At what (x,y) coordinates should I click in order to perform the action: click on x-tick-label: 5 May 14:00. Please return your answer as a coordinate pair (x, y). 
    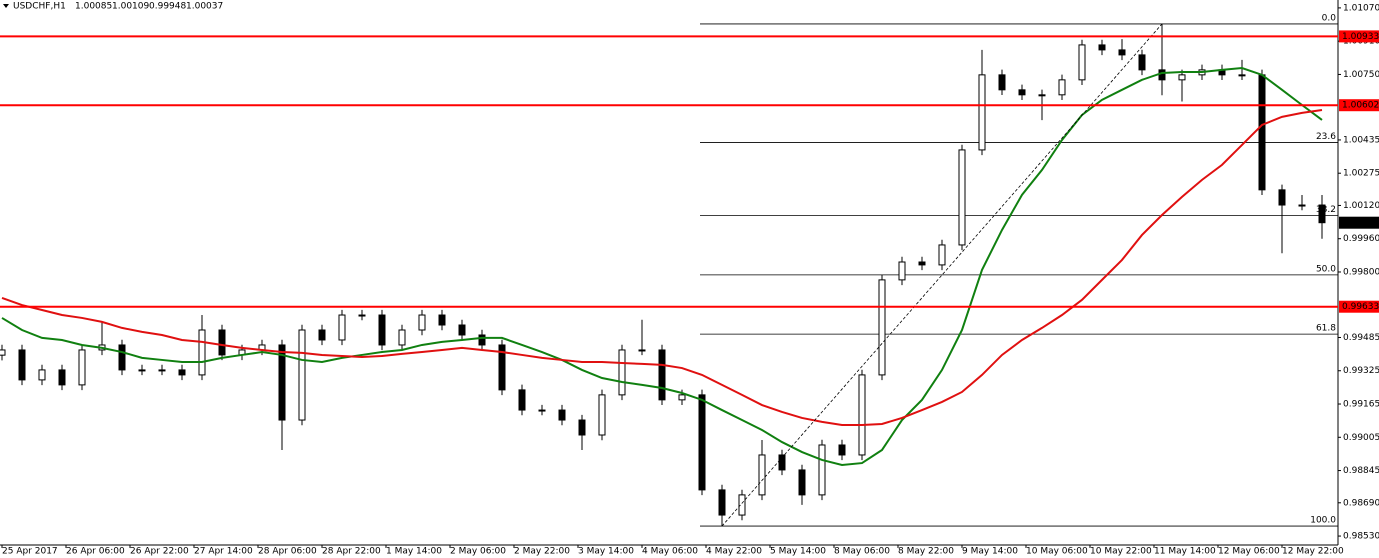
    Looking at the image, I should click on (798, 552).